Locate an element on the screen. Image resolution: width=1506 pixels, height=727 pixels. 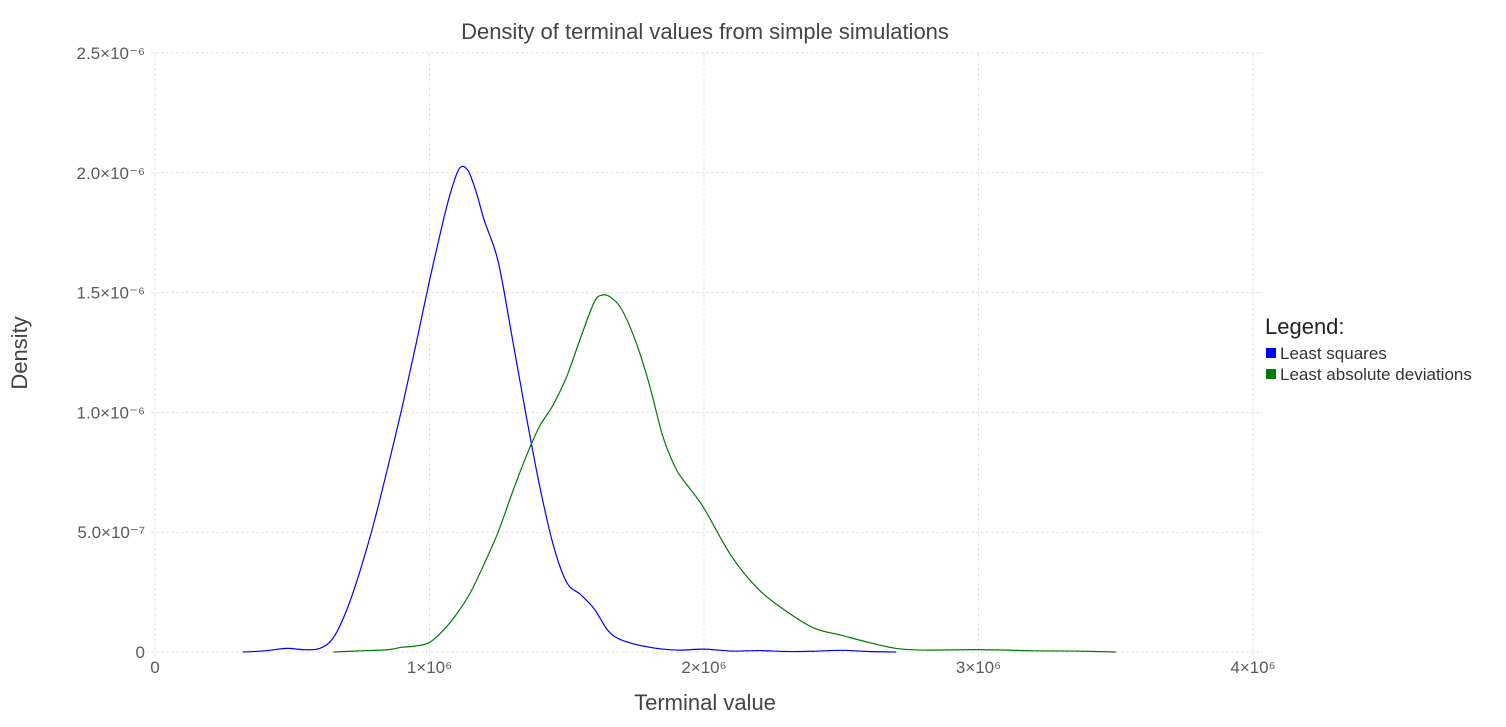
y-tick-label: 0 is located at coordinates (140, 652).